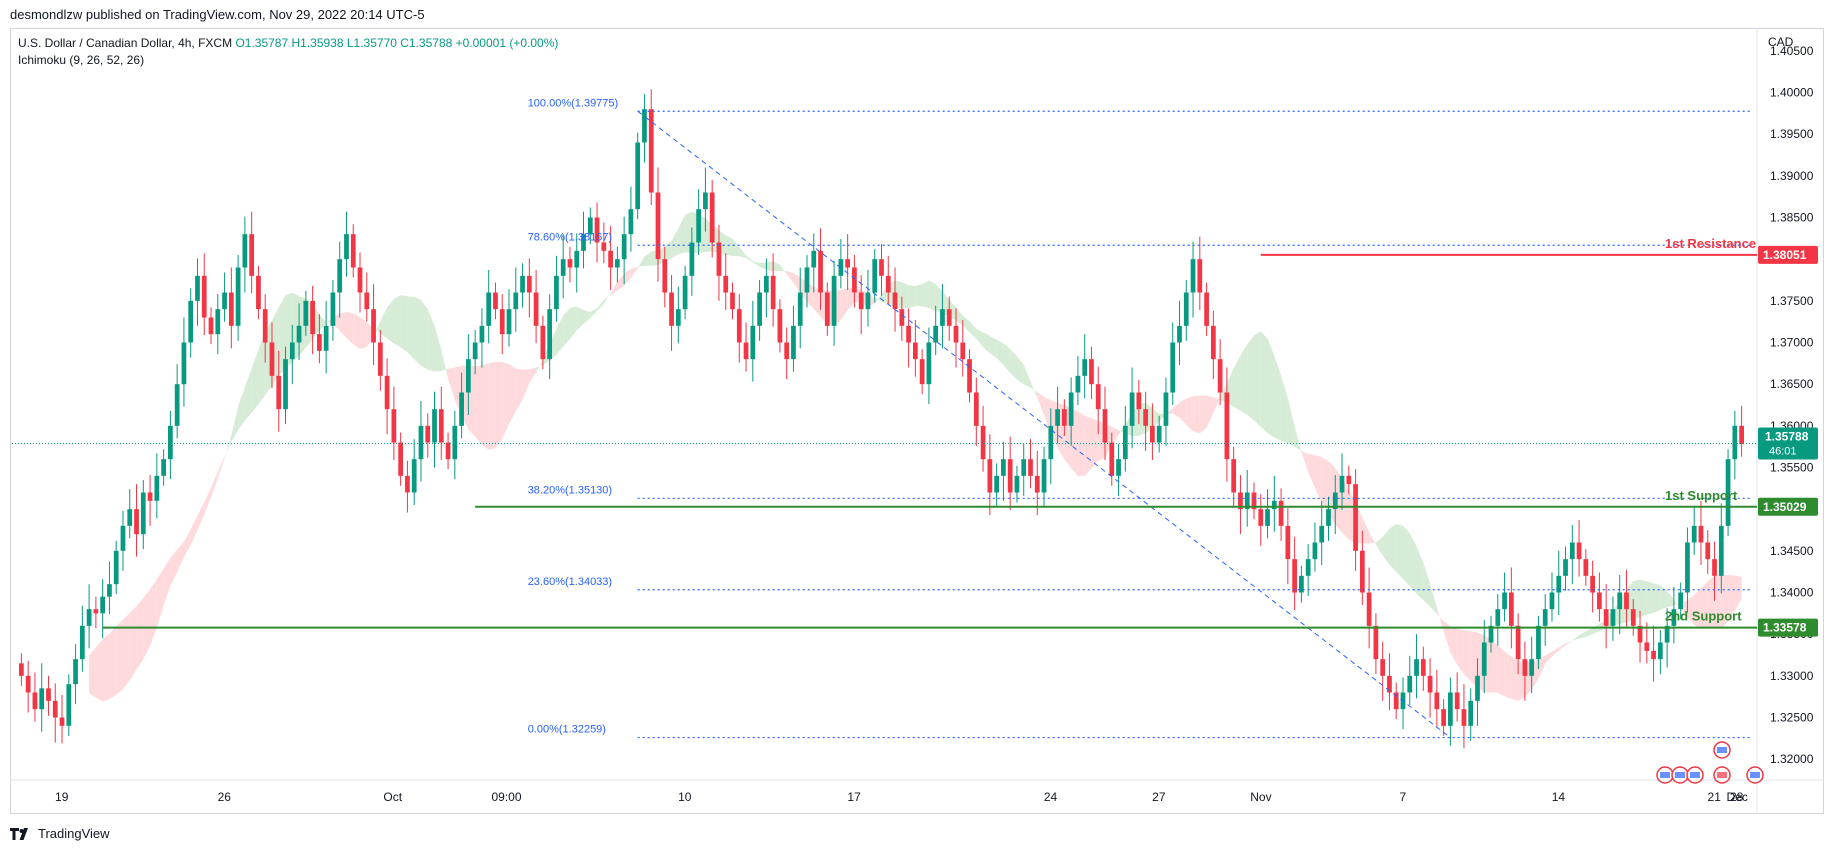 This screenshot has width=1834, height=850. Describe the element at coordinates (1722, 750) in the screenshot. I see `event-flag-fill` at that location.